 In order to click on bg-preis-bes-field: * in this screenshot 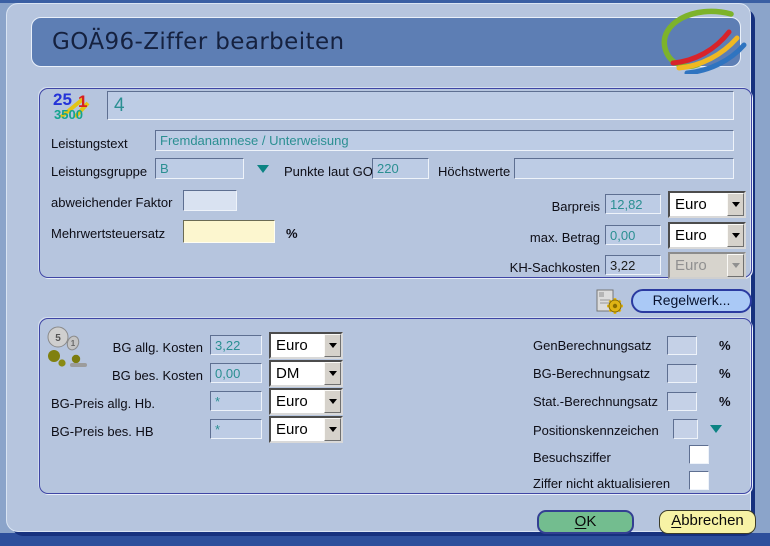, I will do `click(236, 429)`.